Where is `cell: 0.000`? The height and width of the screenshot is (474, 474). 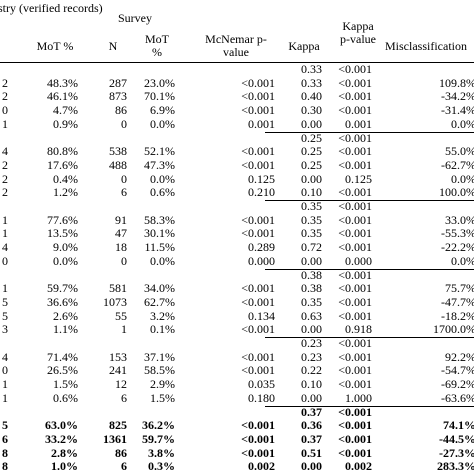
cell: 0.000 is located at coordinates (358, 260).